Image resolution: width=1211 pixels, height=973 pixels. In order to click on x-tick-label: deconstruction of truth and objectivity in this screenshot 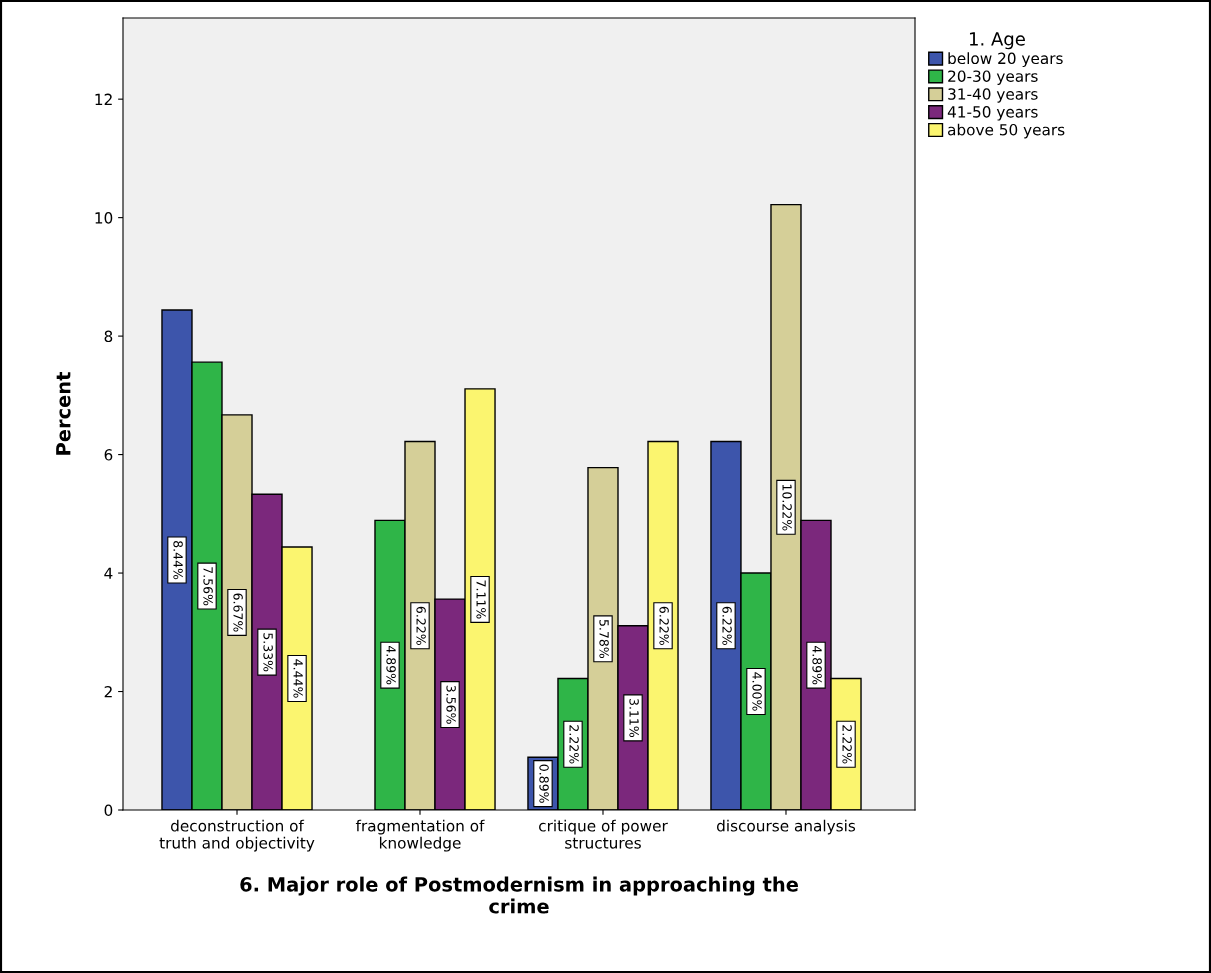, I will do `click(237, 835)`.